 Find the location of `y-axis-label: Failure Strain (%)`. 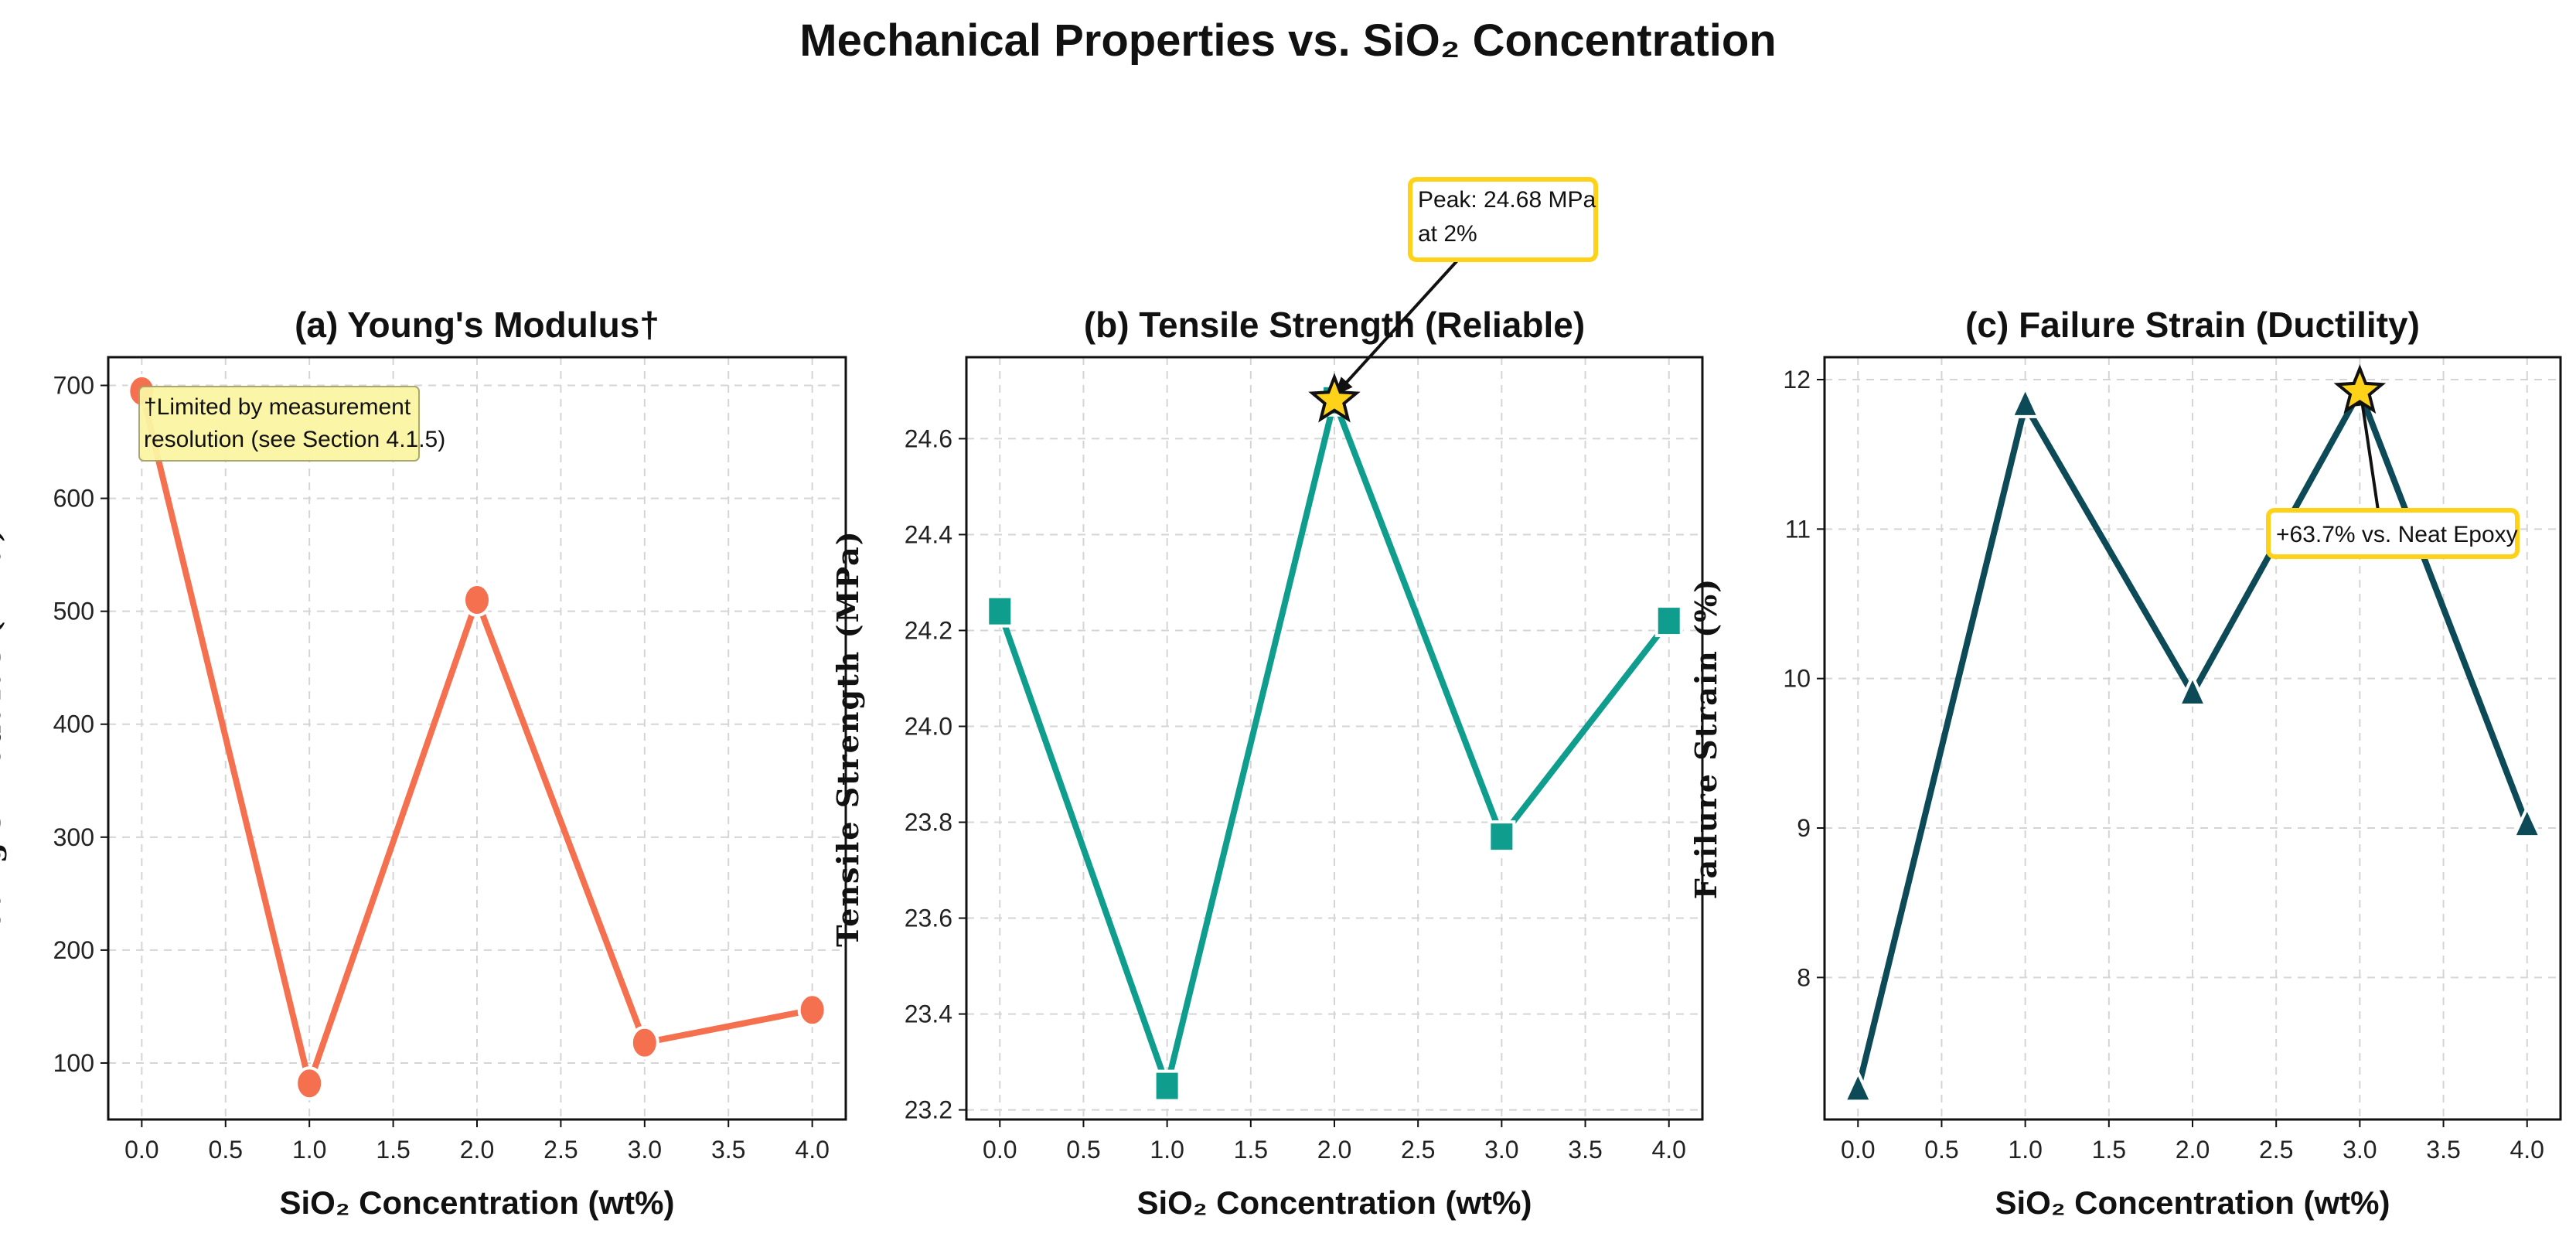

y-axis-label: Failure Strain (%) is located at coordinates (1705, 738).